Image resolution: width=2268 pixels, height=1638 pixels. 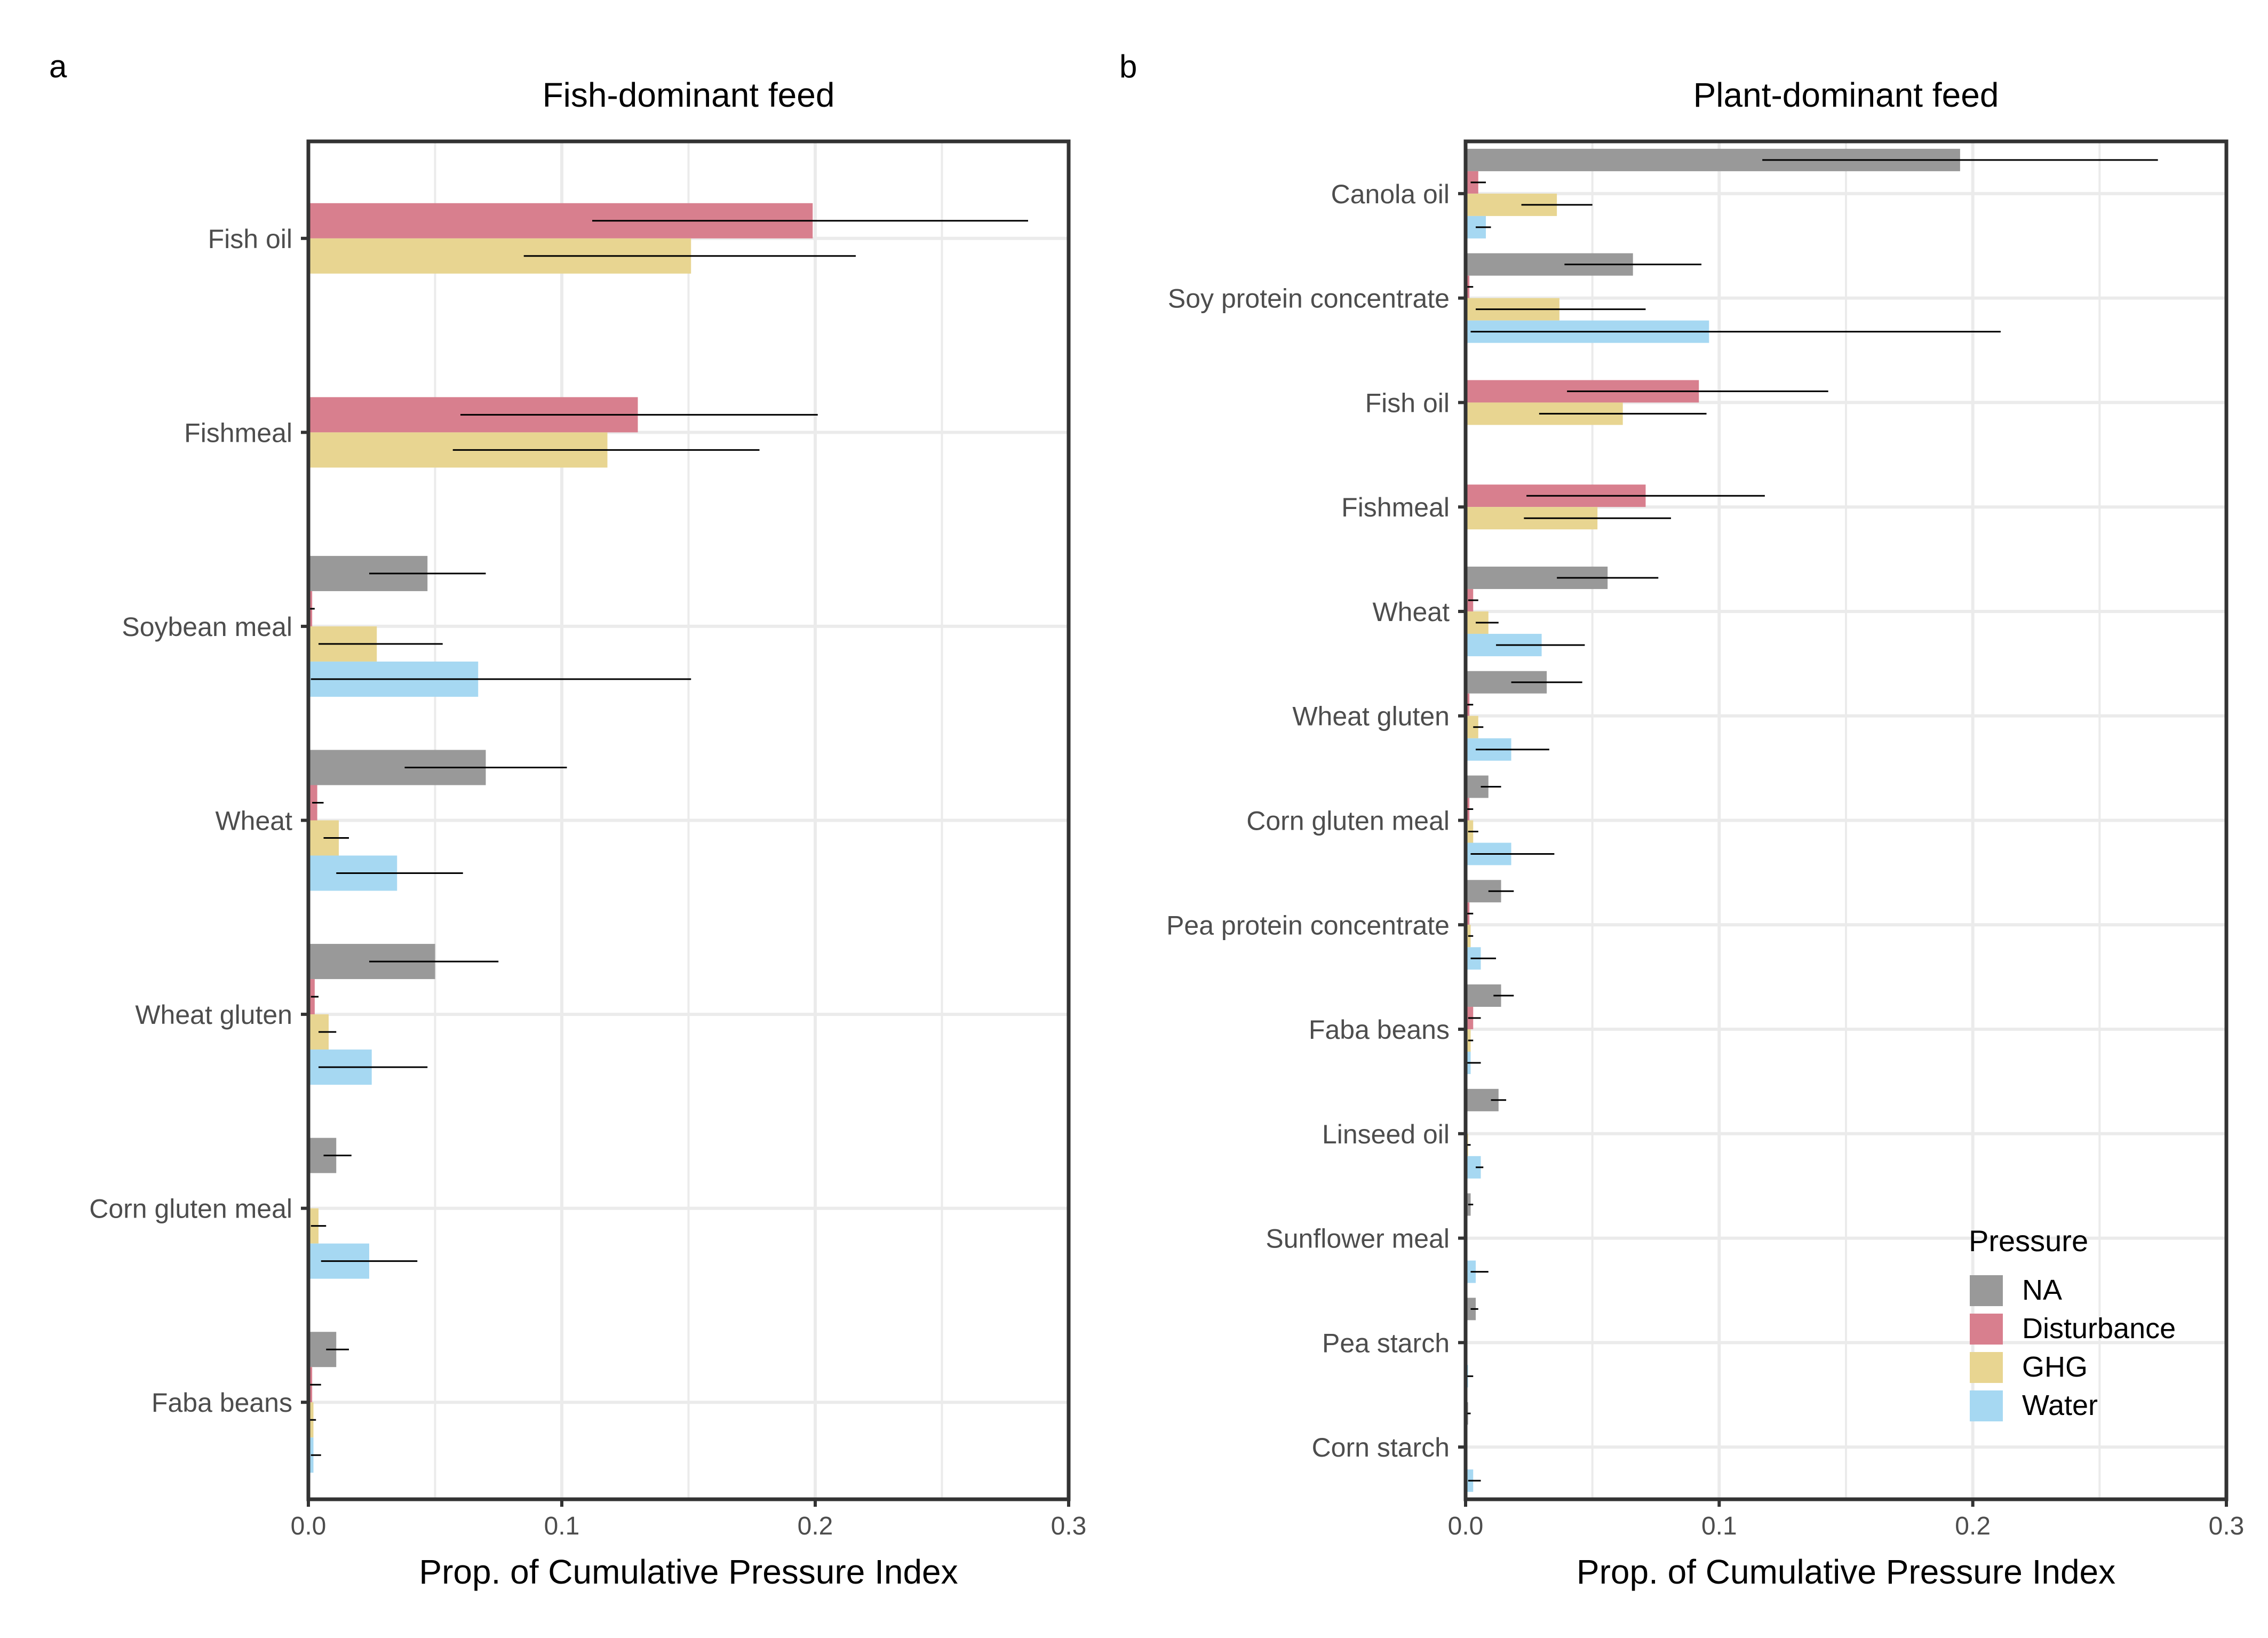 I want to click on legend-swatch-disturbance, so click(x=1987, y=1329).